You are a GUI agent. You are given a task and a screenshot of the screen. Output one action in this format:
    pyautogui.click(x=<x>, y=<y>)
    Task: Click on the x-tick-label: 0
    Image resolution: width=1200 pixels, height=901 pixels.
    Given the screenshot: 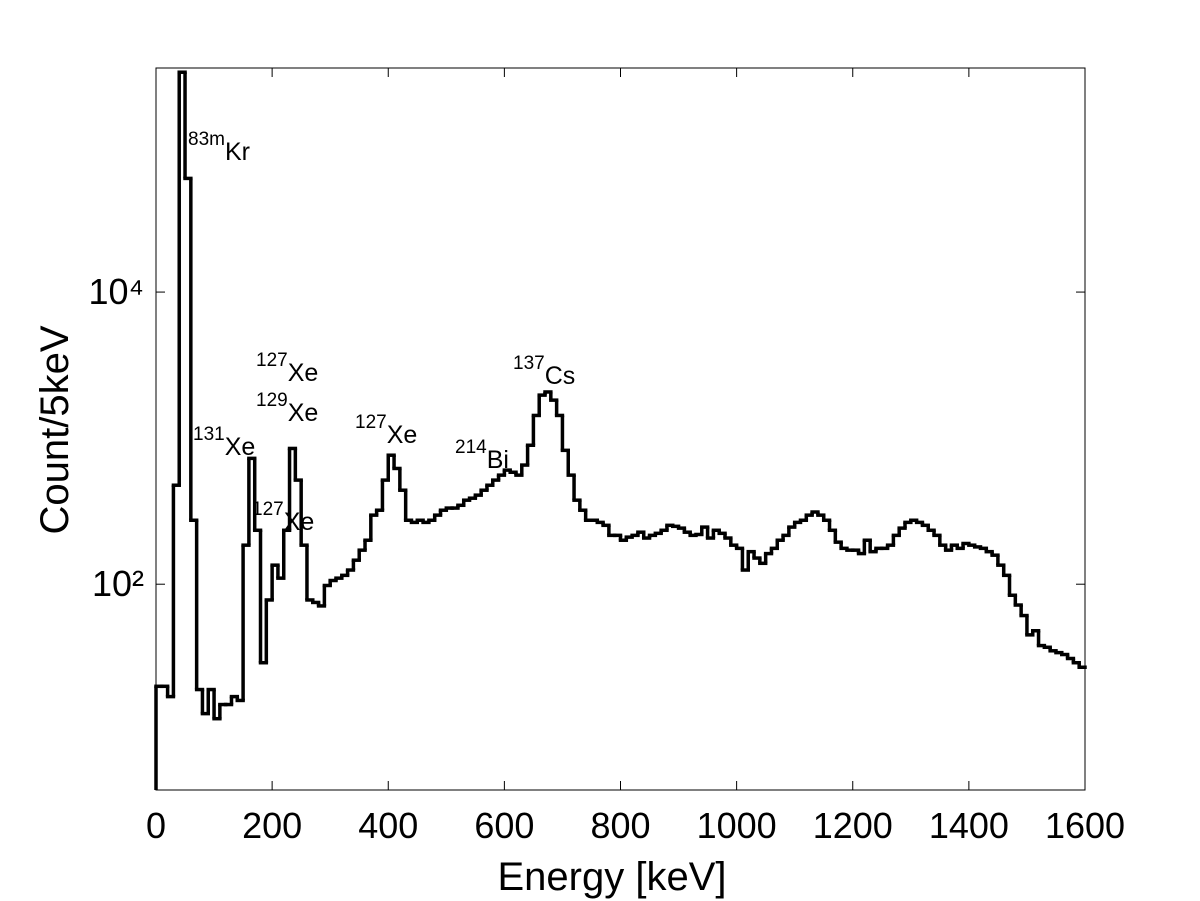 What is the action you would take?
    pyautogui.click(x=156, y=825)
    